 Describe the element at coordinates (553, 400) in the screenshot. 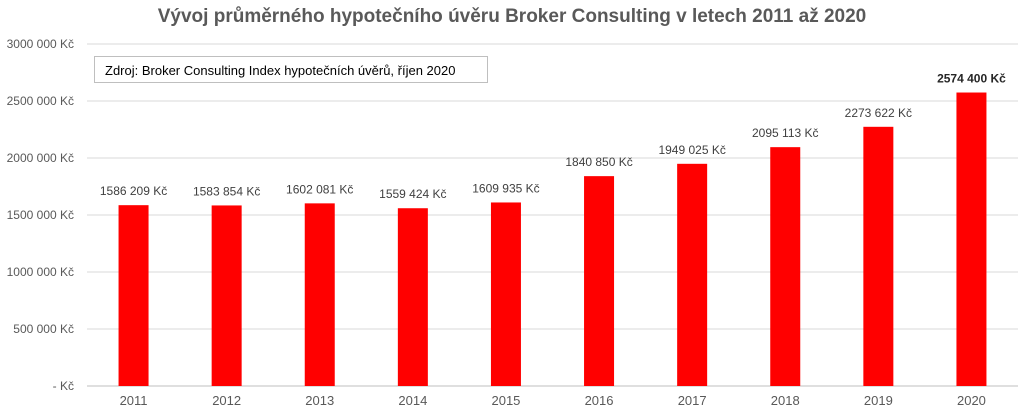

I see `x-axis: 2011 2012 2013 2014 2015 2016 2017 2018 2019 2020` at that location.